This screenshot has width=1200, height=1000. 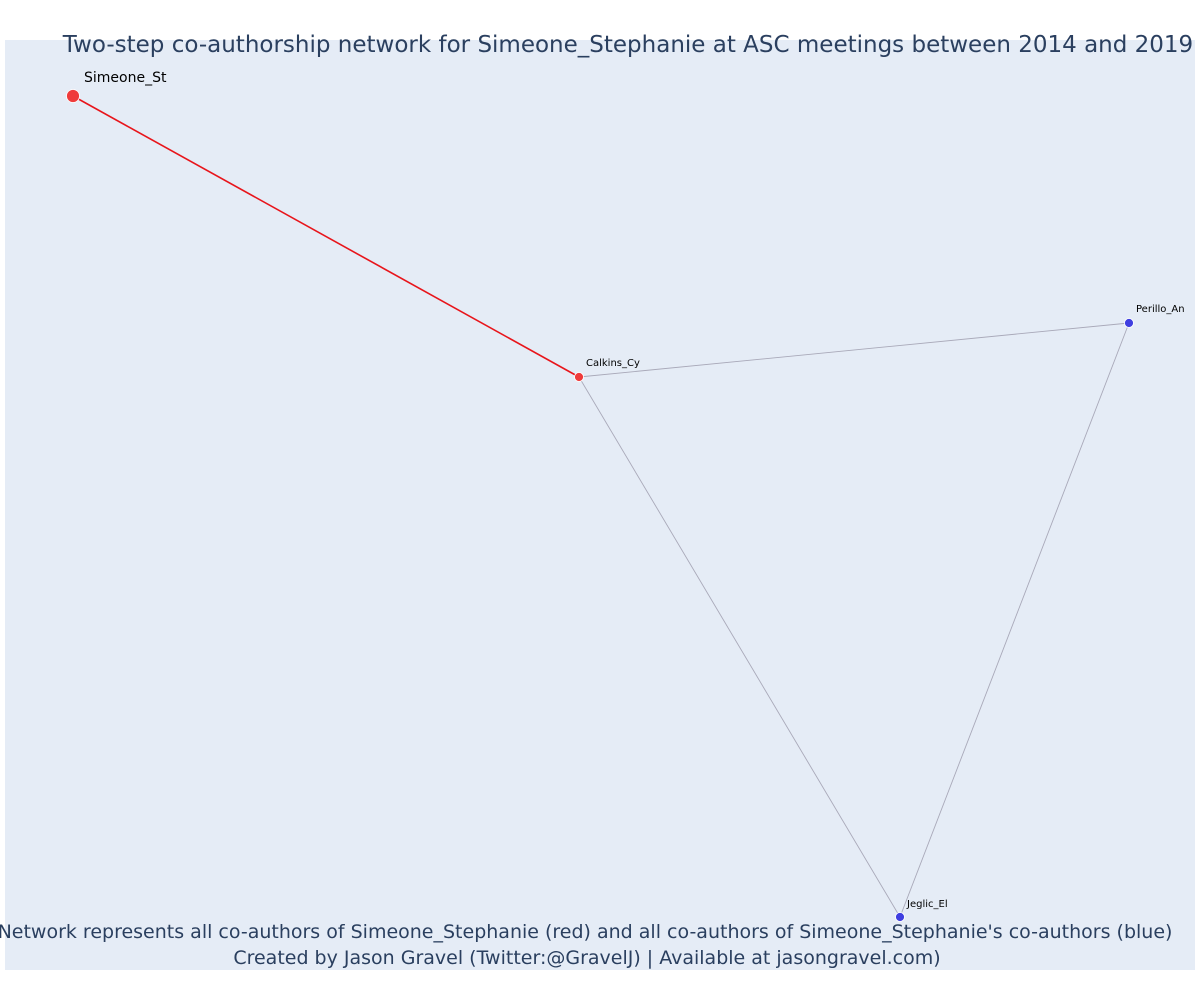 What do you see at coordinates (739, 647) in the screenshot?
I see `edge-calkins-cy-jeglic-el` at bounding box center [739, 647].